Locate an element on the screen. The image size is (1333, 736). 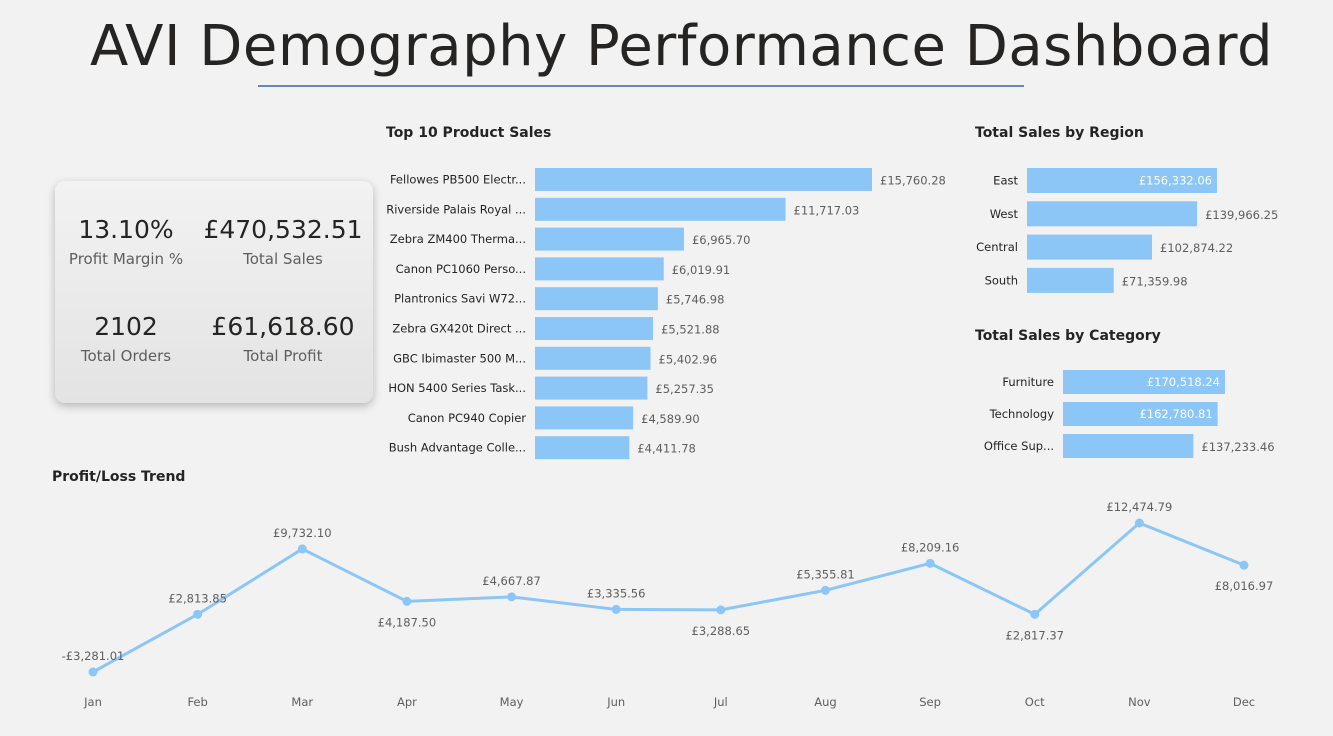
profit-trend-x-tick-label: Dec is located at coordinates (1244, 702).